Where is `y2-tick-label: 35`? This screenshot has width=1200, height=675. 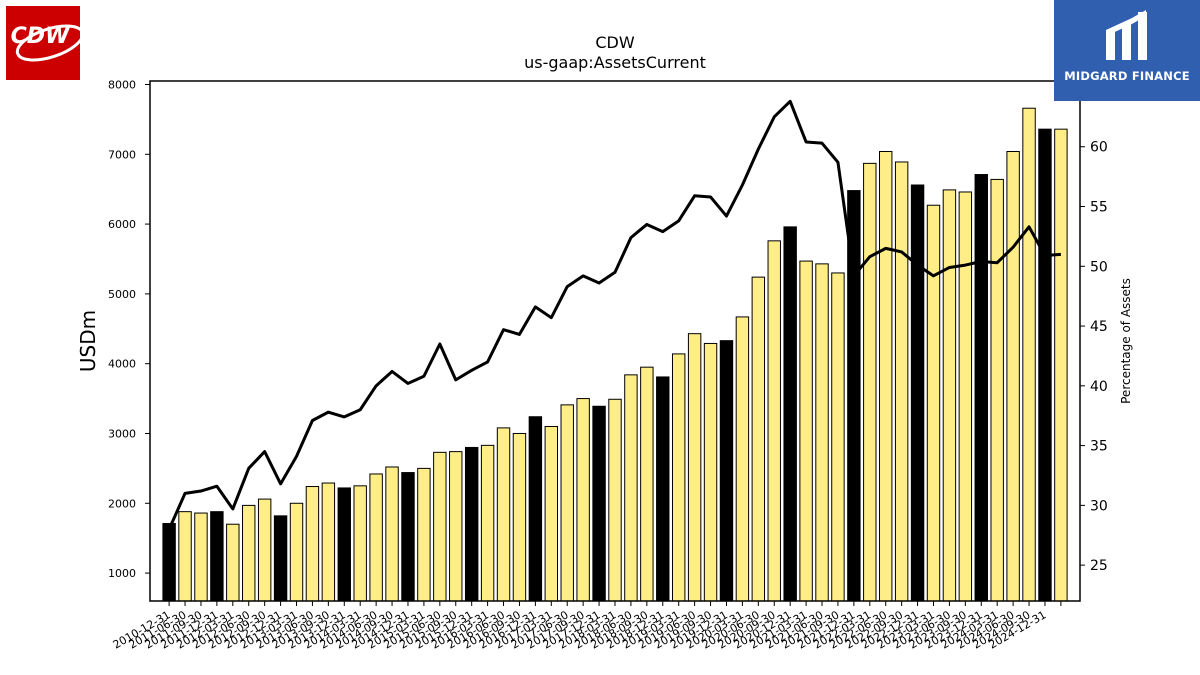 y2-tick-label: 35 is located at coordinates (1099, 447).